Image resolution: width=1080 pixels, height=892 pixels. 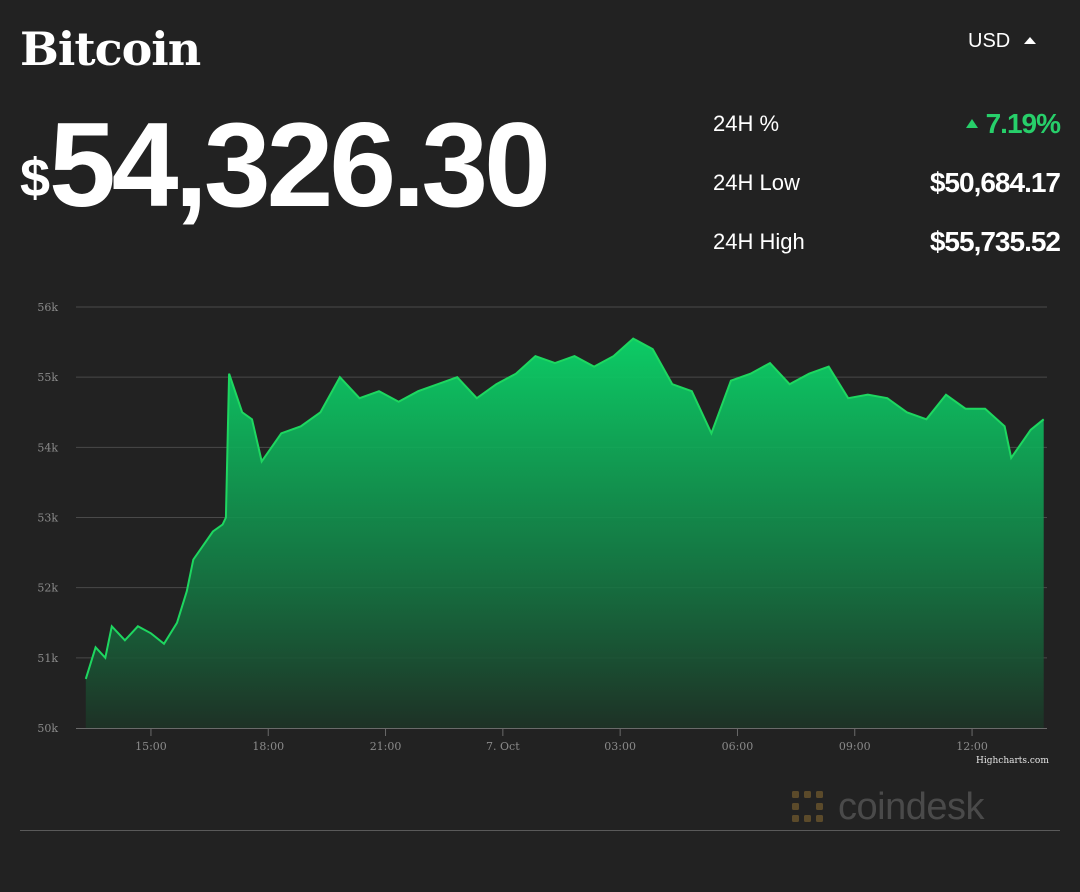 What do you see at coordinates (35, 178) in the screenshot?
I see `price-currency-symbol: $` at bounding box center [35, 178].